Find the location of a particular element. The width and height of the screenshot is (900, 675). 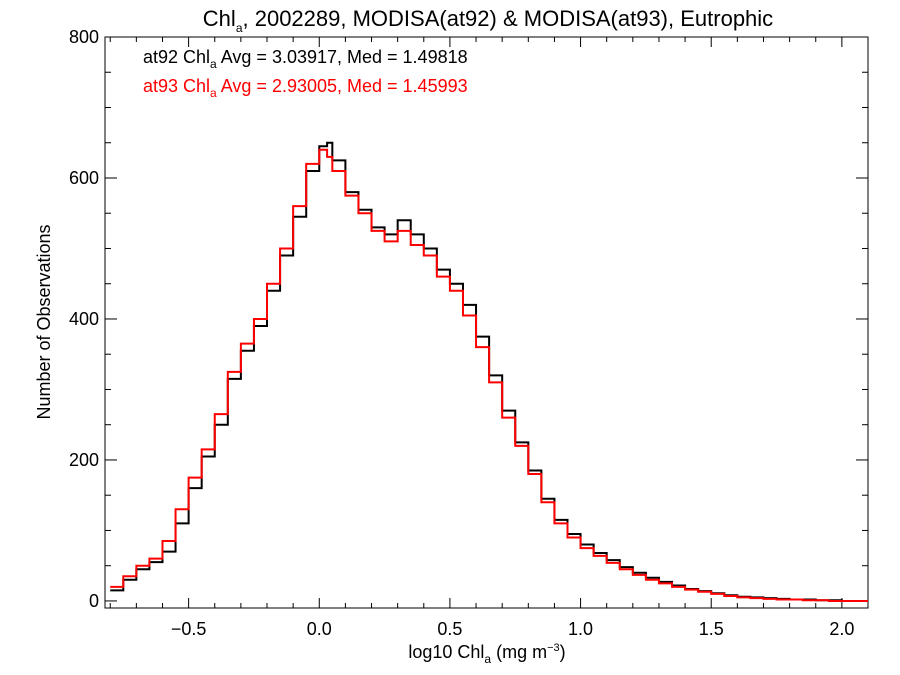

y-tick-label: 400 is located at coordinates (84, 319).